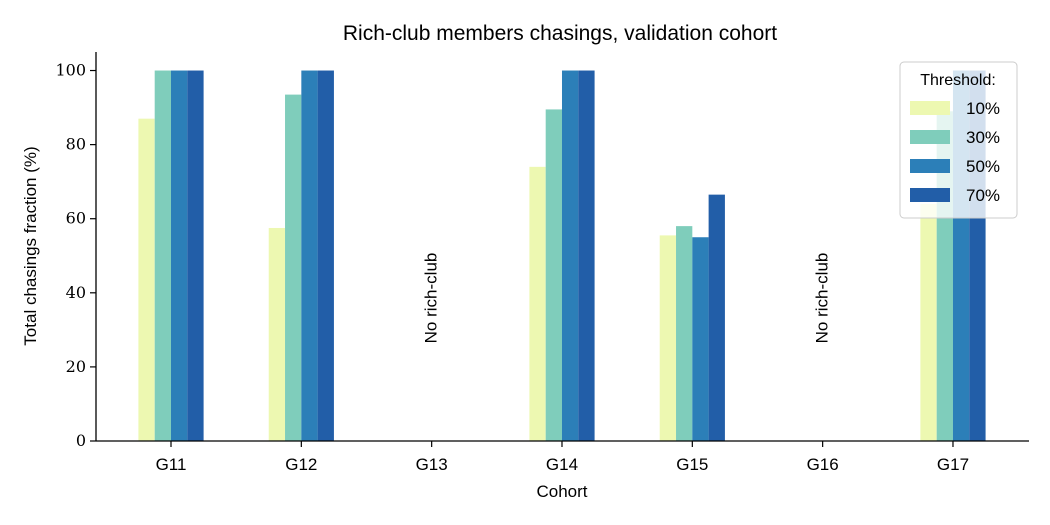 The width and height of the screenshot is (1050, 525). What do you see at coordinates (586, 256) in the screenshot?
I see `bar-g14-70pct` at bounding box center [586, 256].